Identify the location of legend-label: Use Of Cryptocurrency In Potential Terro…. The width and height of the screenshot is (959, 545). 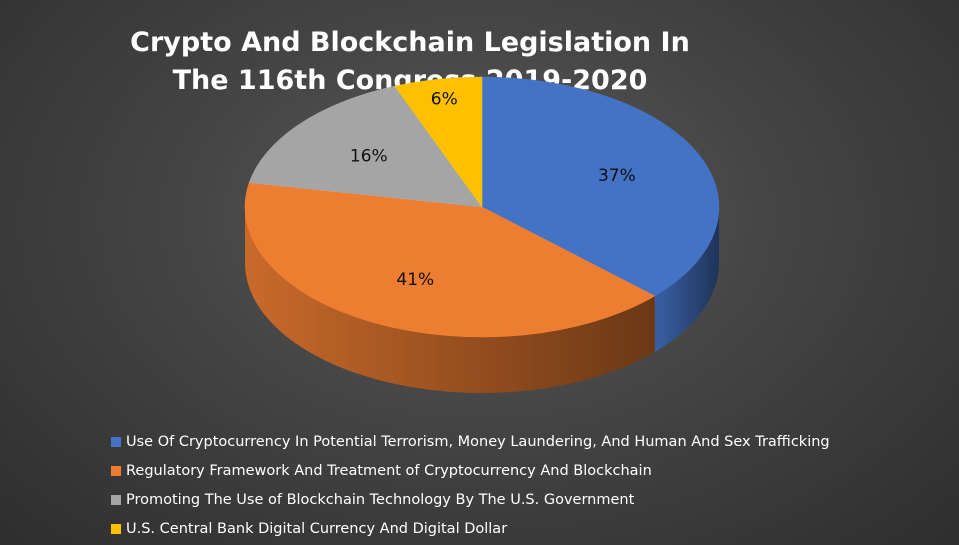
(478, 441).